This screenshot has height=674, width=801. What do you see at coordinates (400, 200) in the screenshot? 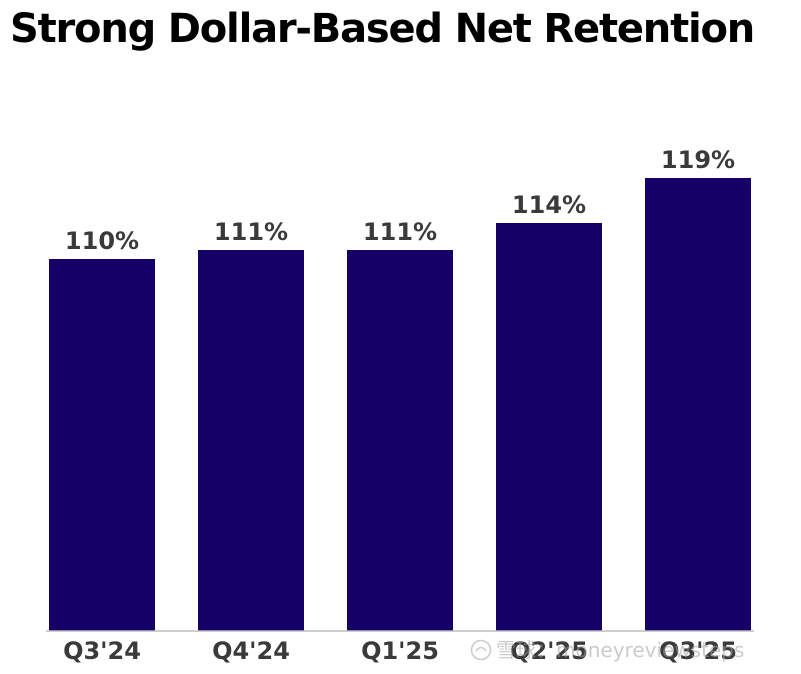
I see `value-labels-layer: 110% 111% 111% 114% 119%` at bounding box center [400, 200].